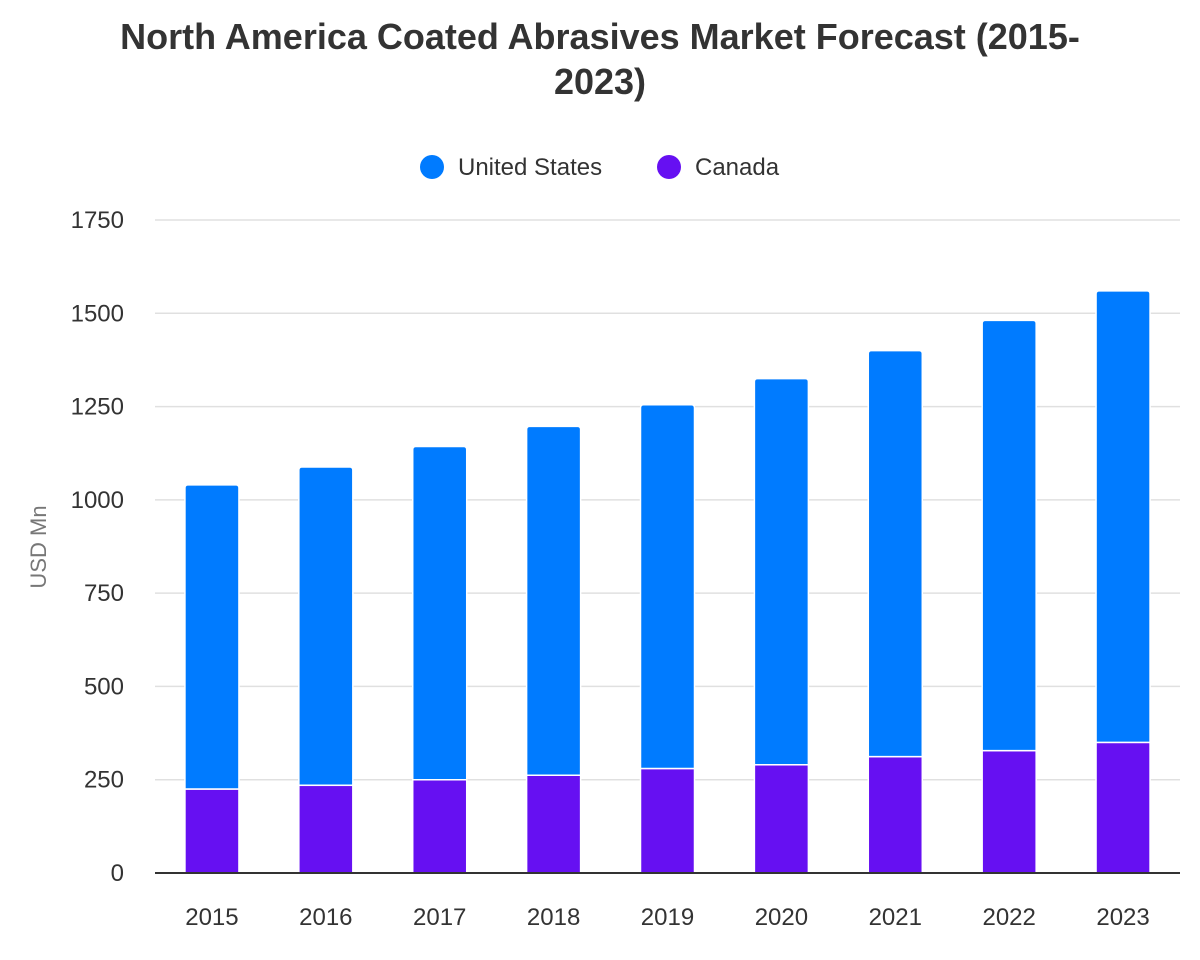 This screenshot has width=1200, height=960. What do you see at coordinates (667, 586) in the screenshot?
I see `bar-united-states-2019` at bounding box center [667, 586].